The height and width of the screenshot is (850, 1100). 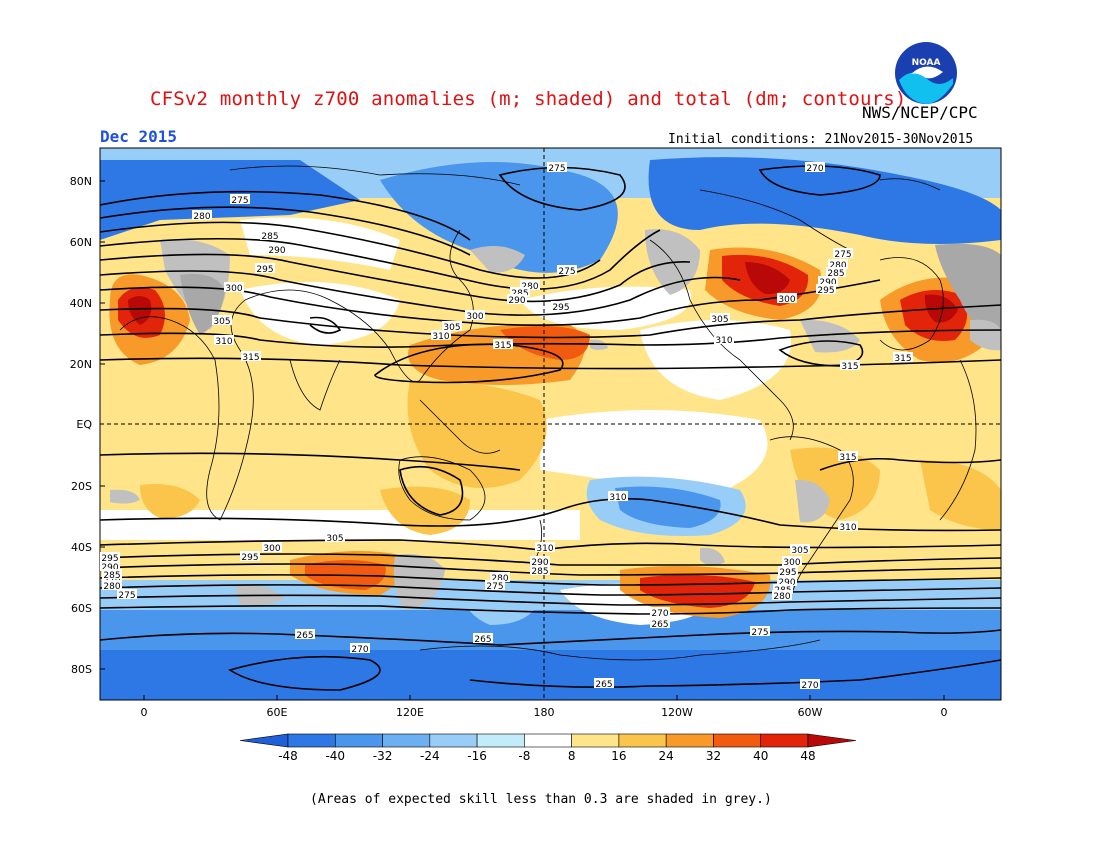 I want to click on lon-label-0-west: 0, so click(x=144, y=712).